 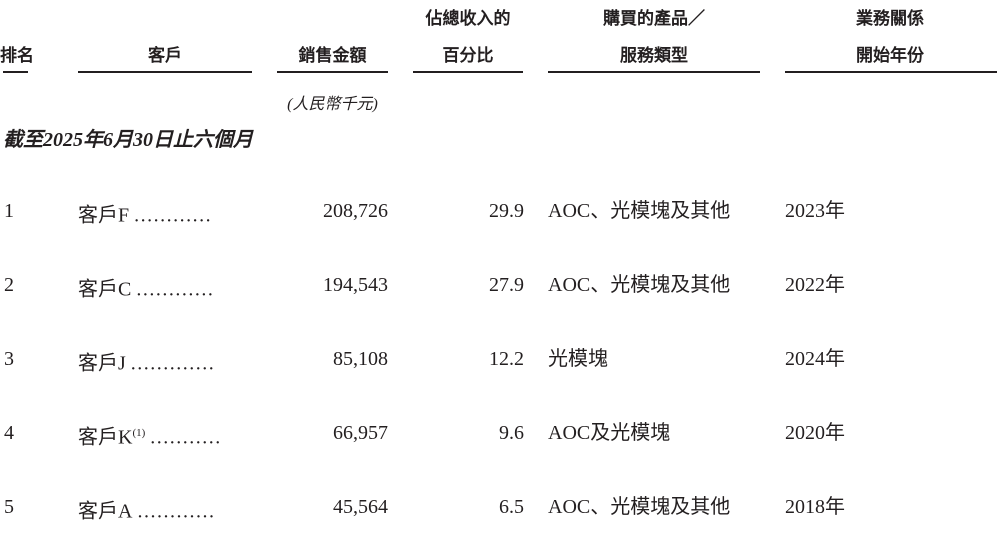 I want to click on rank: 3, so click(x=9, y=359).